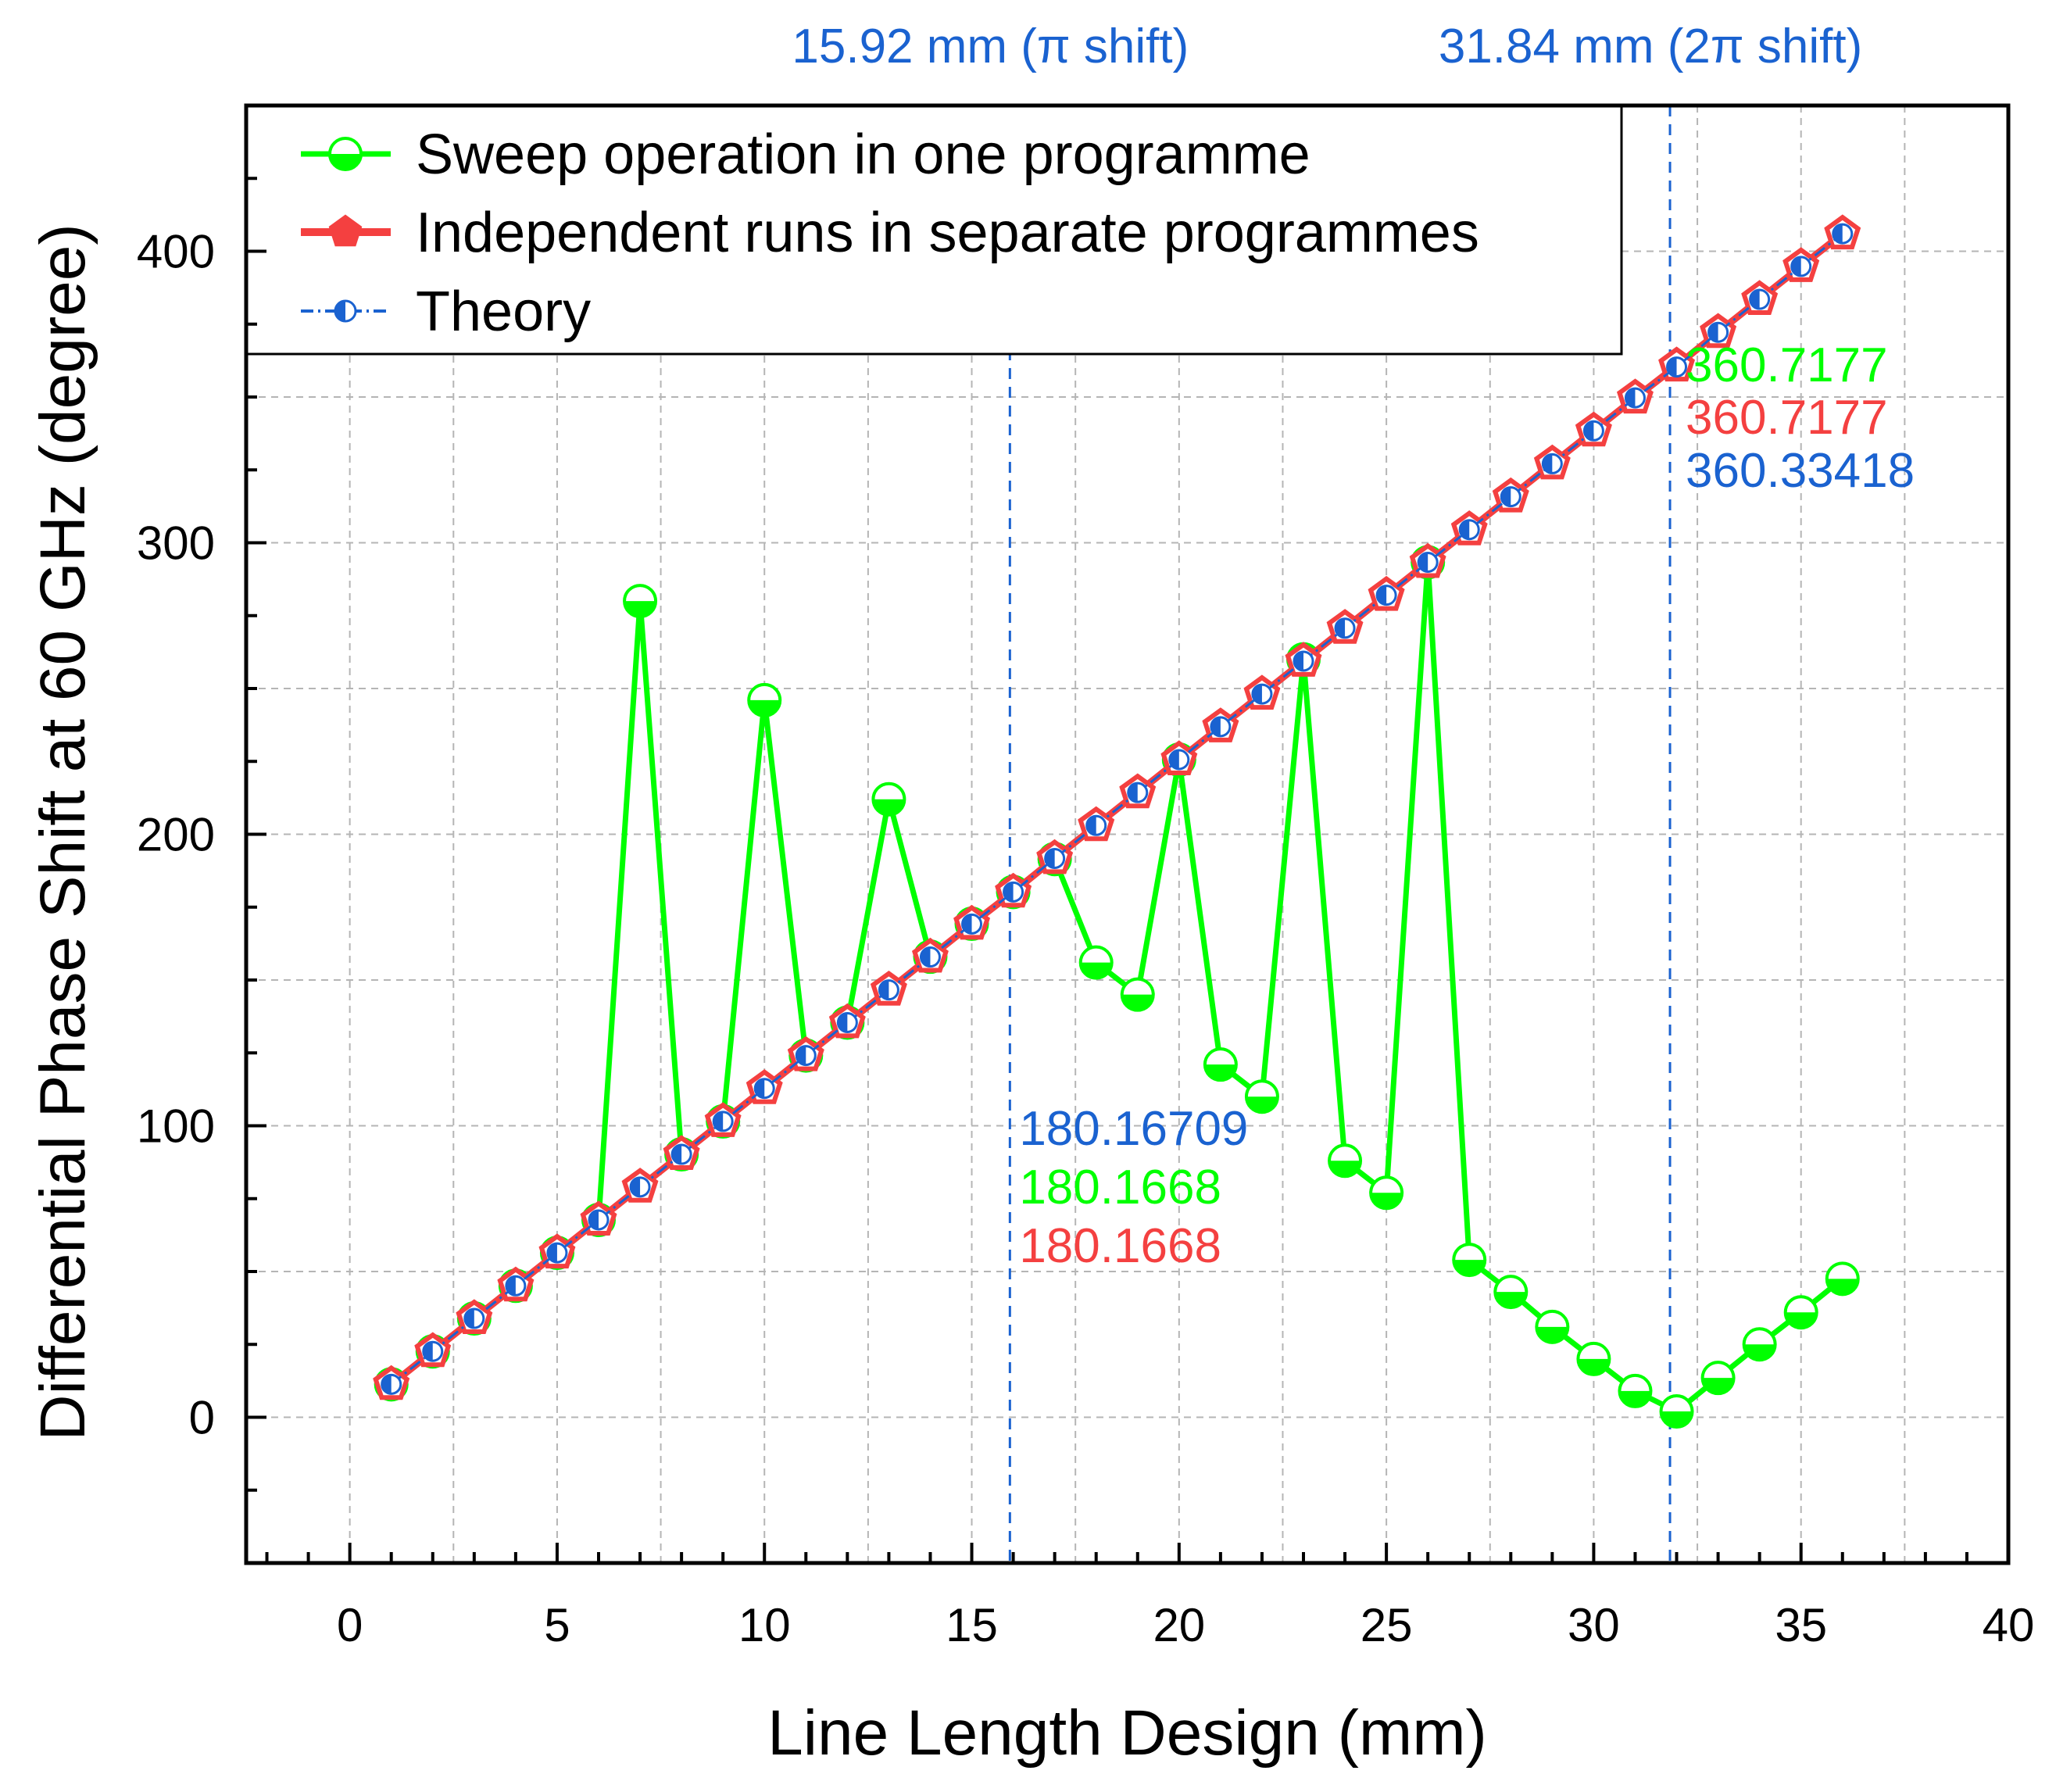 The width and height of the screenshot is (2056, 1792). I want to click on legend-label: Theory, so click(503, 312).